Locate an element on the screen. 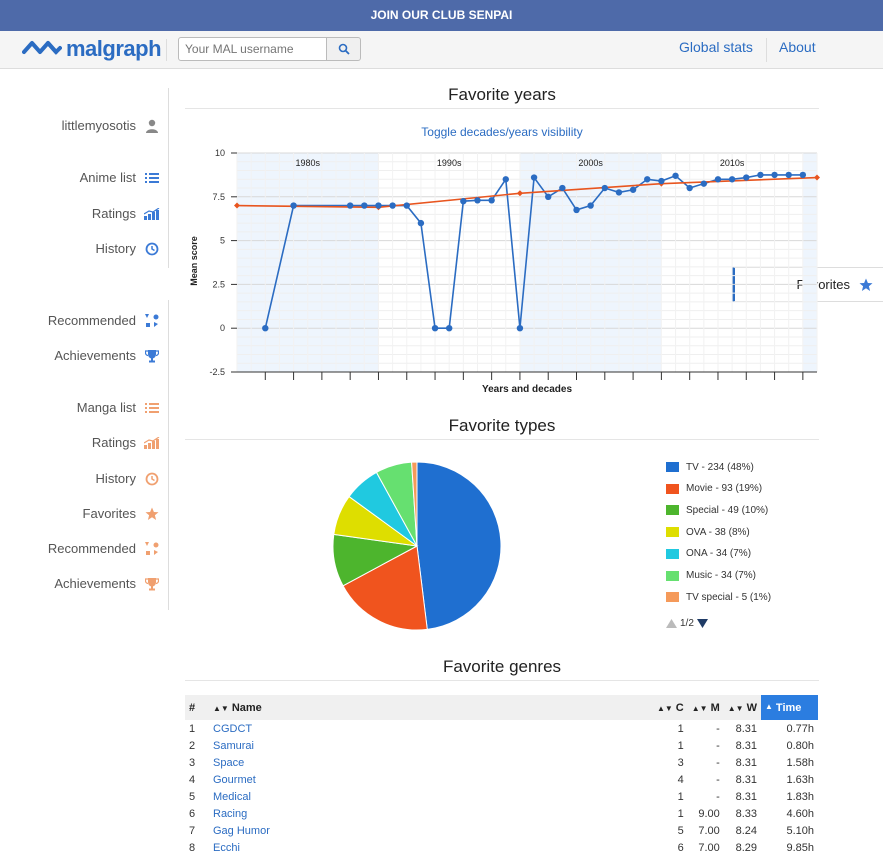 The width and height of the screenshot is (883, 861). username-label: littlemyosotis is located at coordinates (98, 125).